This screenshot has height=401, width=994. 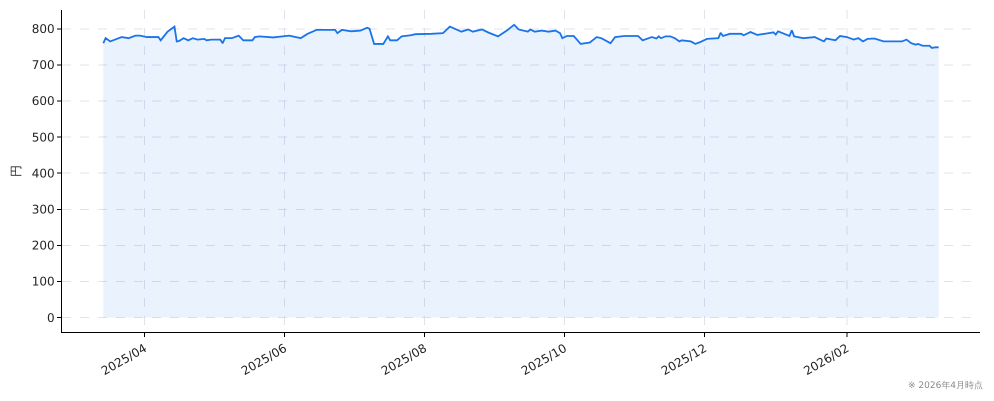 I want to click on y-tick-label: 300, so click(x=43, y=209).